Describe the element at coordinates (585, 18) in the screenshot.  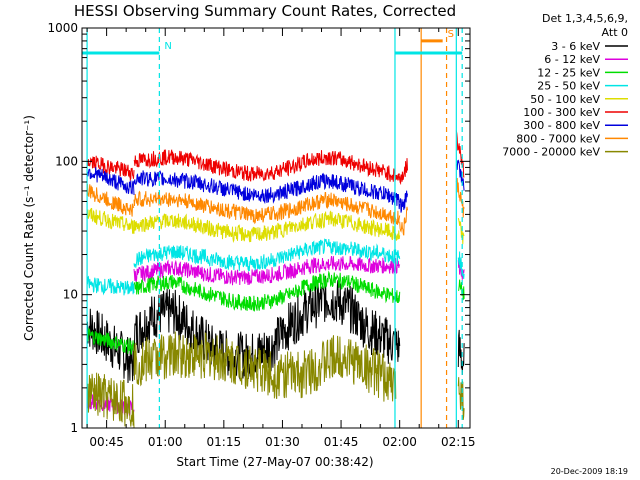
I see `legend-header-line-1: Det 1,3,4,5,6,9,` at that location.